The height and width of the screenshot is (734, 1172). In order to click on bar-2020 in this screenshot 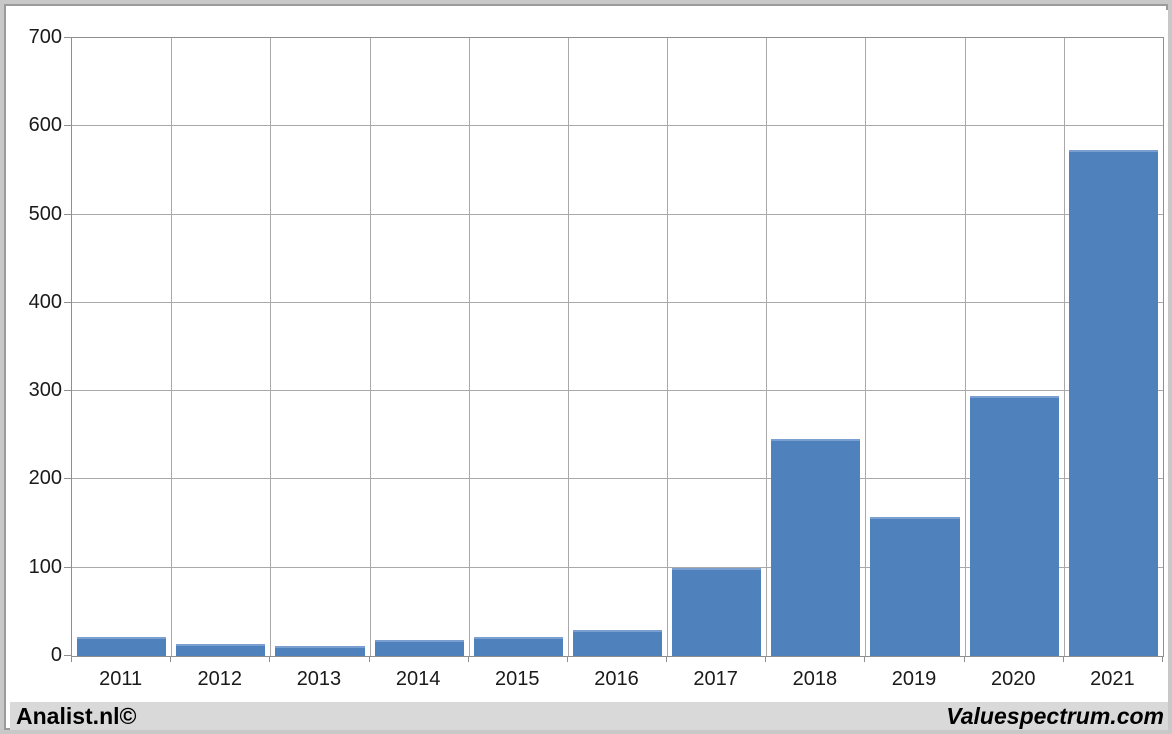, I will do `click(1014, 526)`.